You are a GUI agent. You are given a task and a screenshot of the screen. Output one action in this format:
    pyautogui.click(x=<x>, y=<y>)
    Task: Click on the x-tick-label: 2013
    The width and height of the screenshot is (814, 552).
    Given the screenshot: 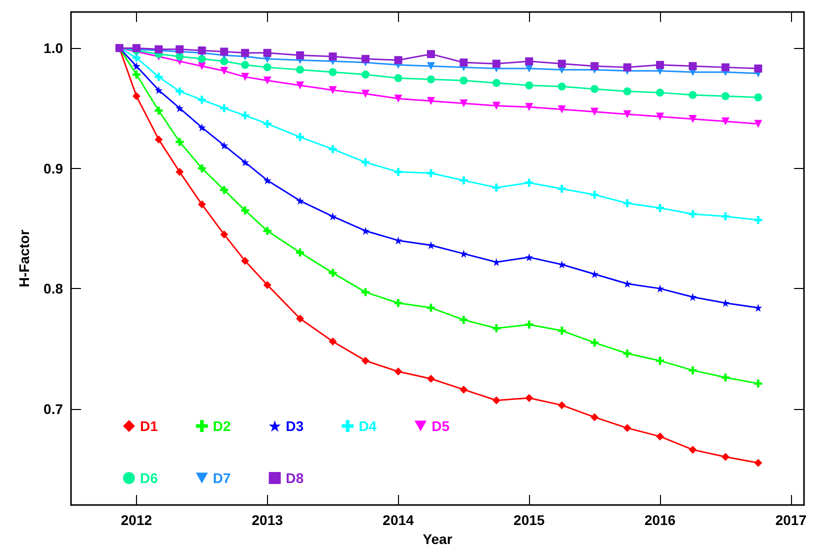 What is the action you would take?
    pyautogui.click(x=268, y=520)
    